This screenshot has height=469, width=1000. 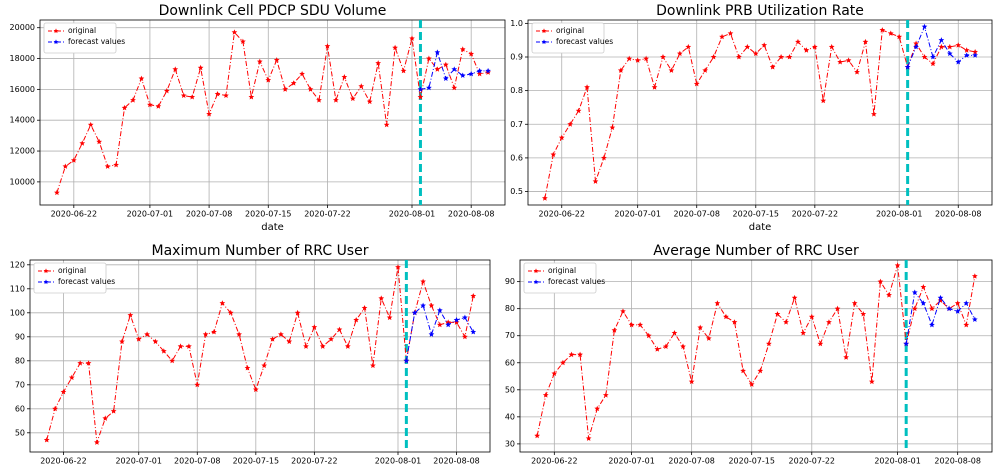 What do you see at coordinates (20, 336) in the screenshot?
I see `y-tick-label: 90` at bounding box center [20, 336].